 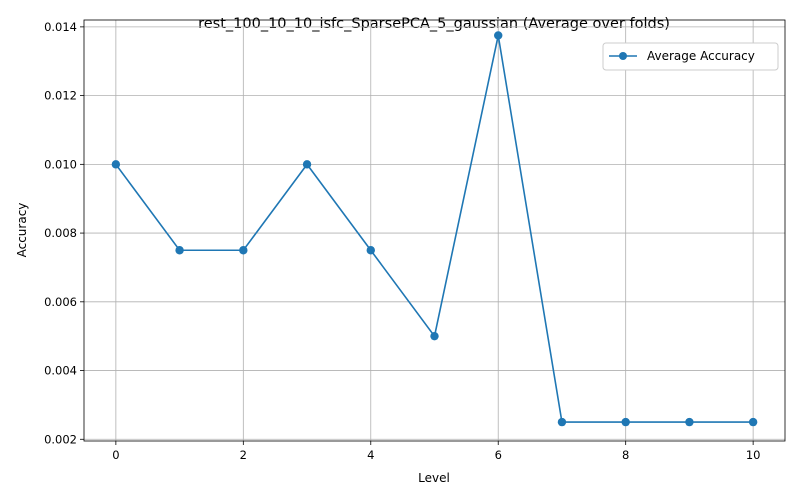 What do you see at coordinates (436, 451) in the screenshot?
I see `x-axis: 0 2 4 6 8 10` at bounding box center [436, 451].